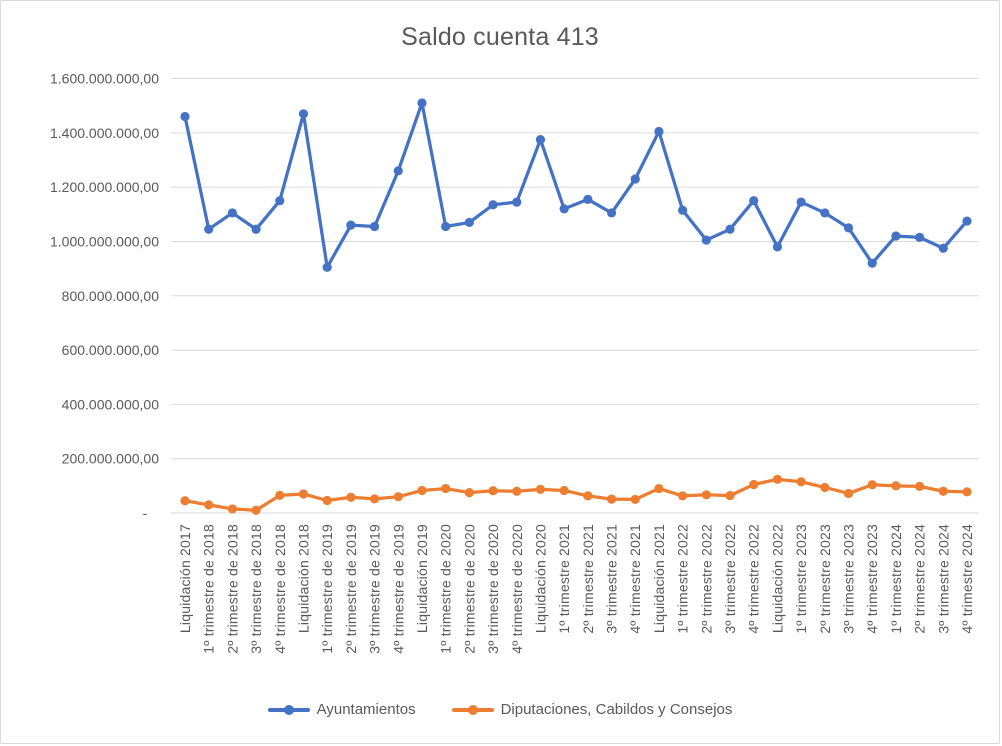 The height and width of the screenshot is (746, 1002). What do you see at coordinates (576, 494) in the screenshot?
I see `series-line-diputaciones` at bounding box center [576, 494].